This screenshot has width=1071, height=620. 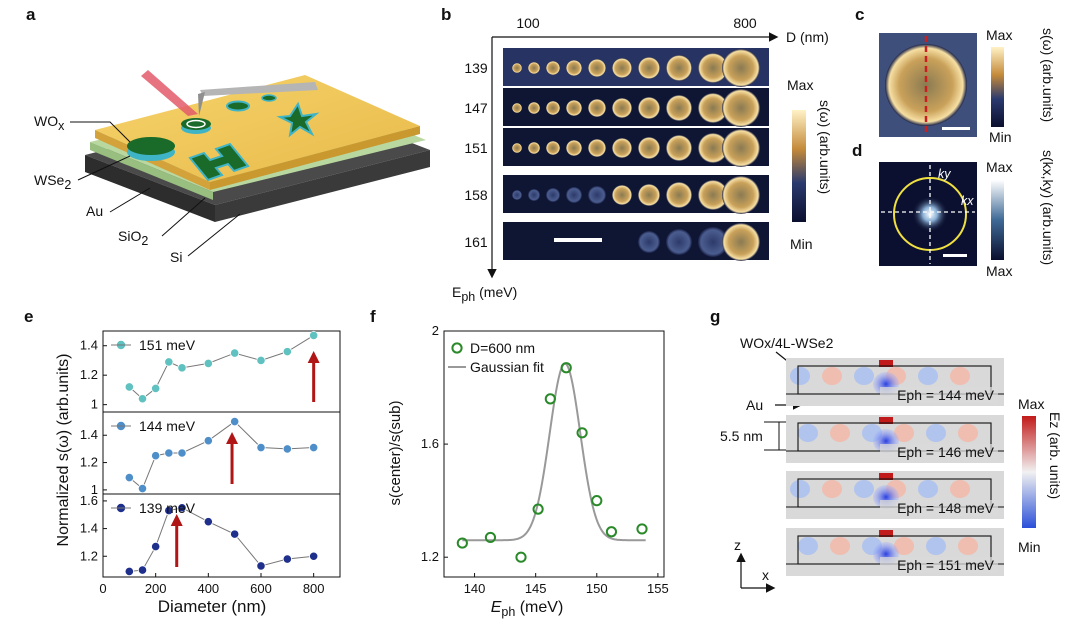 I want to click on snom-image-rows, so click(x=636, y=154).